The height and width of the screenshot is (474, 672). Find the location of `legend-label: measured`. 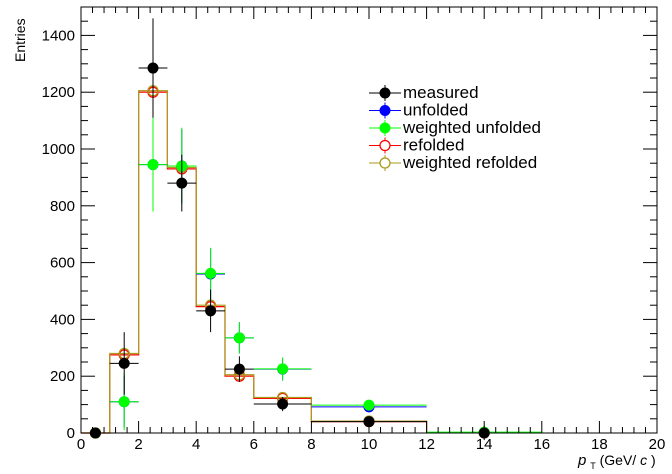

legend-label: measured is located at coordinates (441, 92).